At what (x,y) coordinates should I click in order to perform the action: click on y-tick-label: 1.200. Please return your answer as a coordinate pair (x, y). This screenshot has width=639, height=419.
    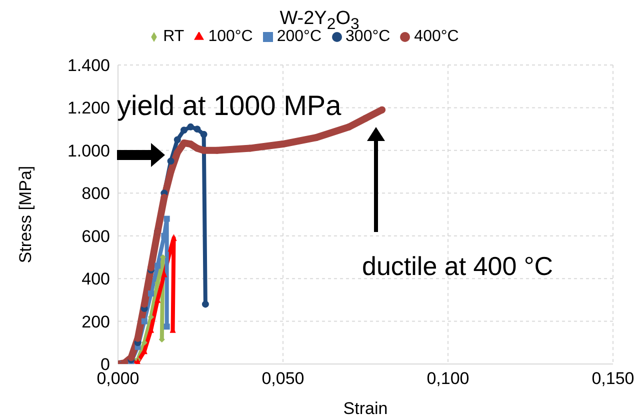
    Looking at the image, I should click on (88, 108).